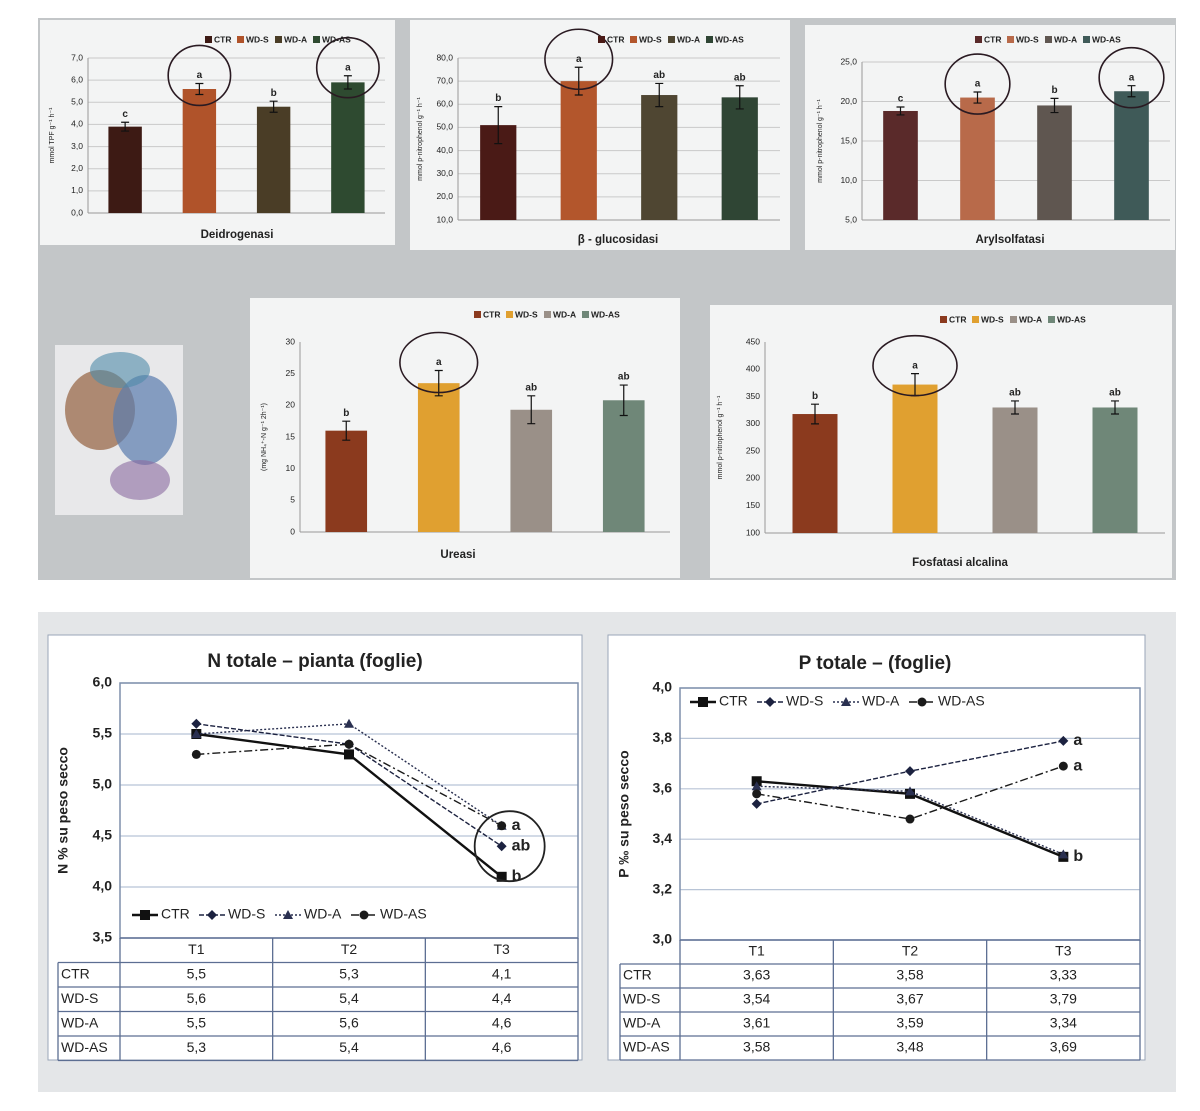 The height and width of the screenshot is (1111, 1200). Describe the element at coordinates (1009, 240) in the screenshot. I see `chart-title: Arylsolfatasi` at that location.